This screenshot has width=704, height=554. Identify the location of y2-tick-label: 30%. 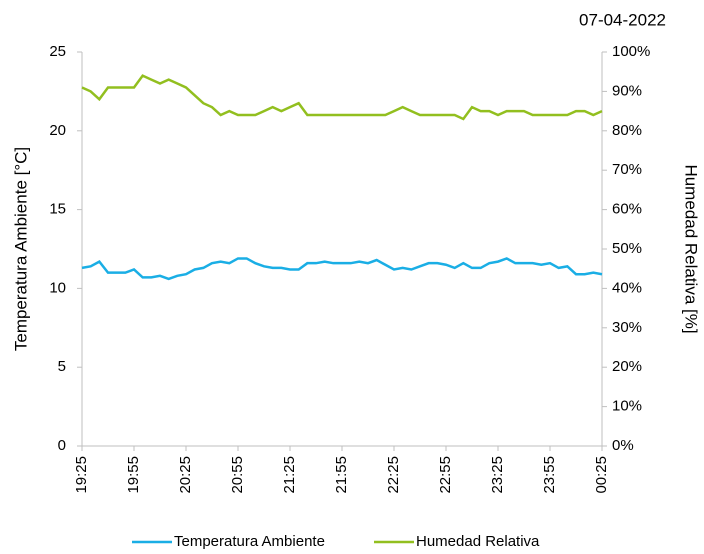
(627, 327).